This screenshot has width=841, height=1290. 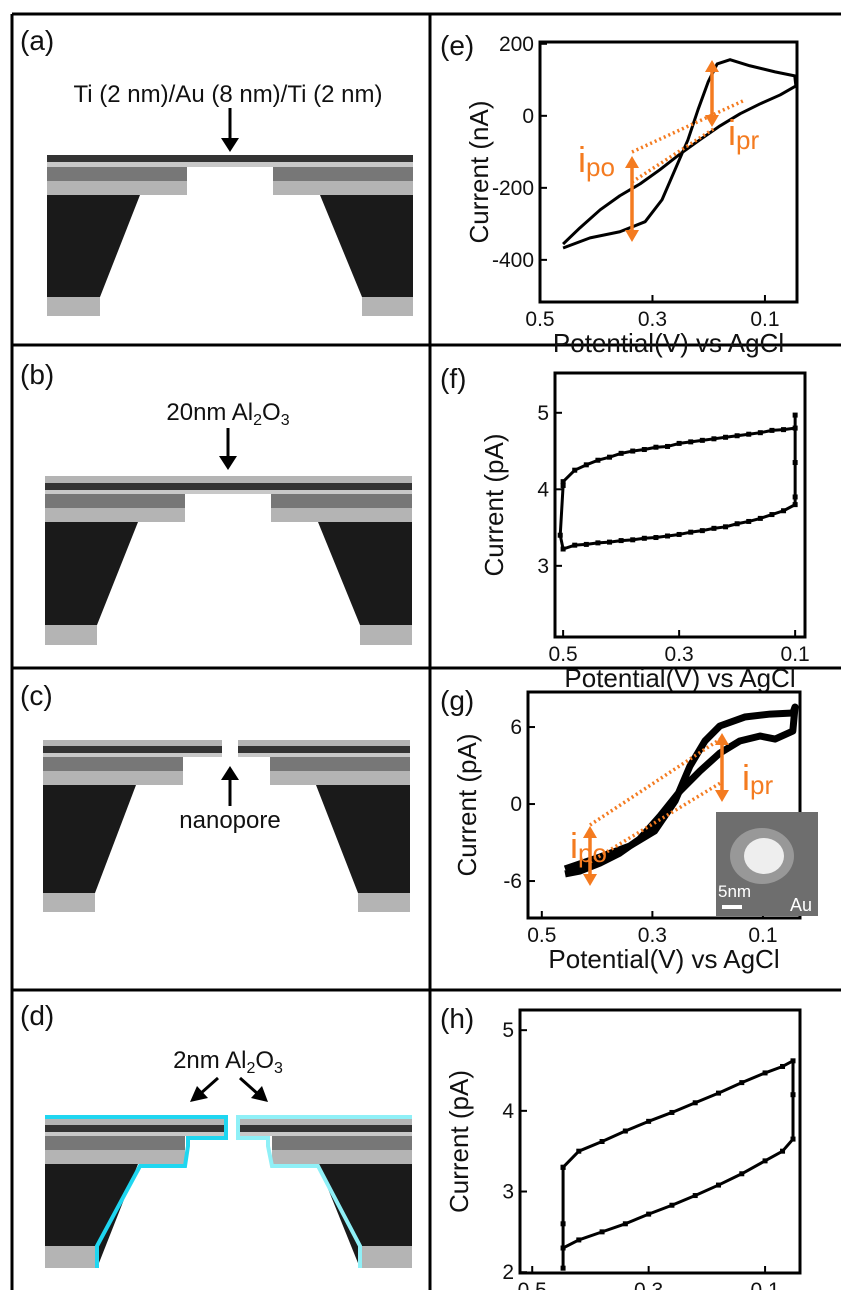 I want to click on schematic-d, so click(x=228, y=1172).